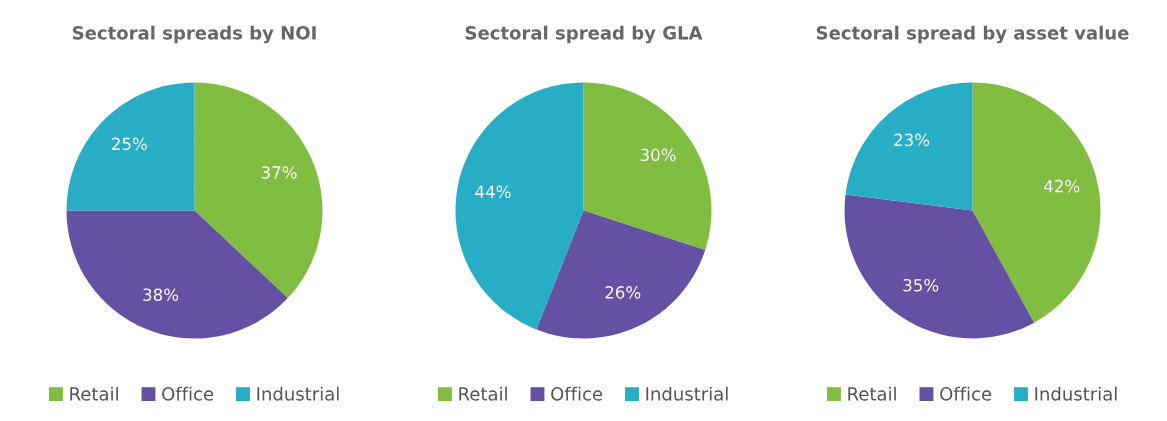  Describe the element at coordinates (279, 172) in the screenshot. I see `data-label: 37%` at that location.